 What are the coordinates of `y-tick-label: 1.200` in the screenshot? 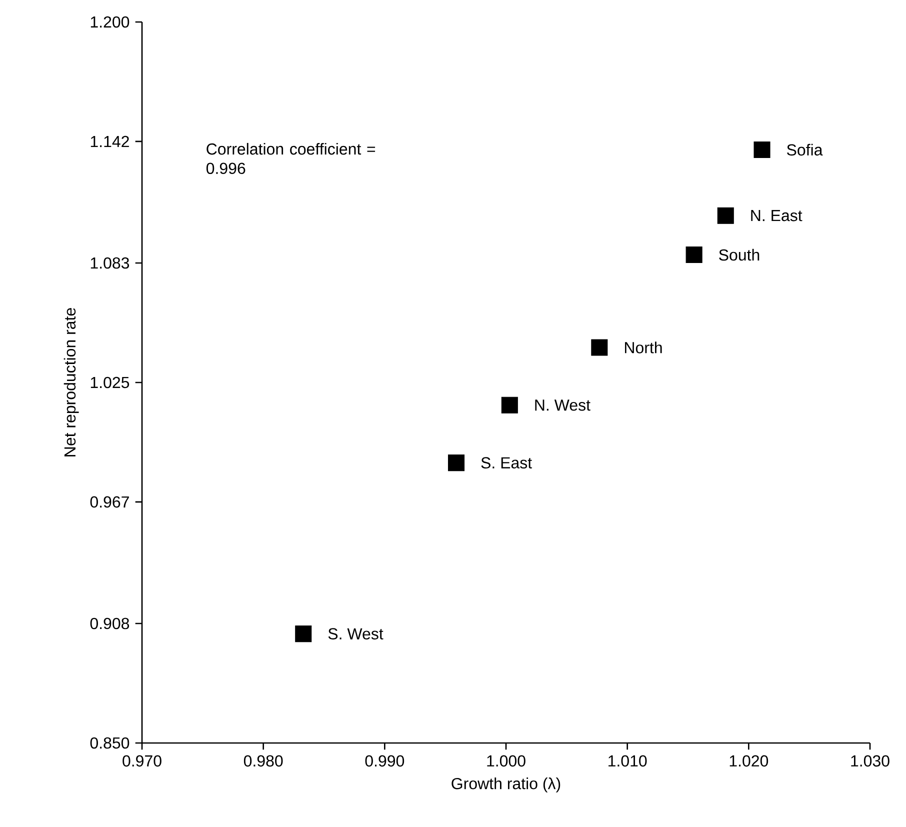 It's located at (110, 22).